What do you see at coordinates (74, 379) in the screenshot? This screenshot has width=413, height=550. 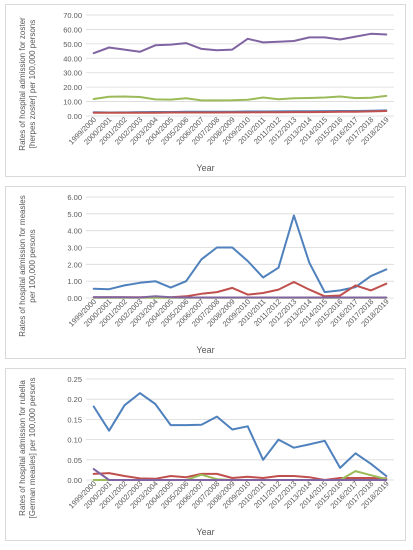 I see `rubella-y-tick-label: 0.25` at bounding box center [74, 379].